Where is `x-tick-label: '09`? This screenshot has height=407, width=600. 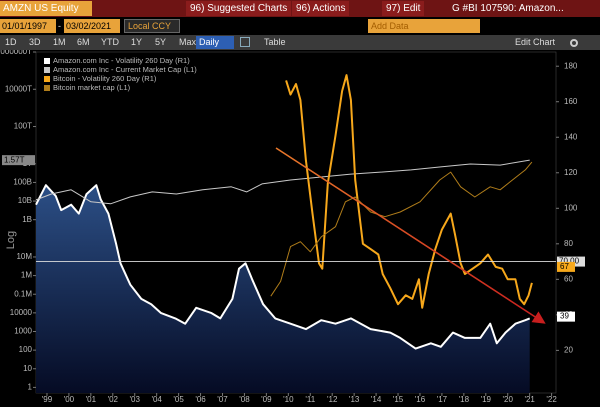 x-tick-label: '09 is located at coordinates (266, 399).